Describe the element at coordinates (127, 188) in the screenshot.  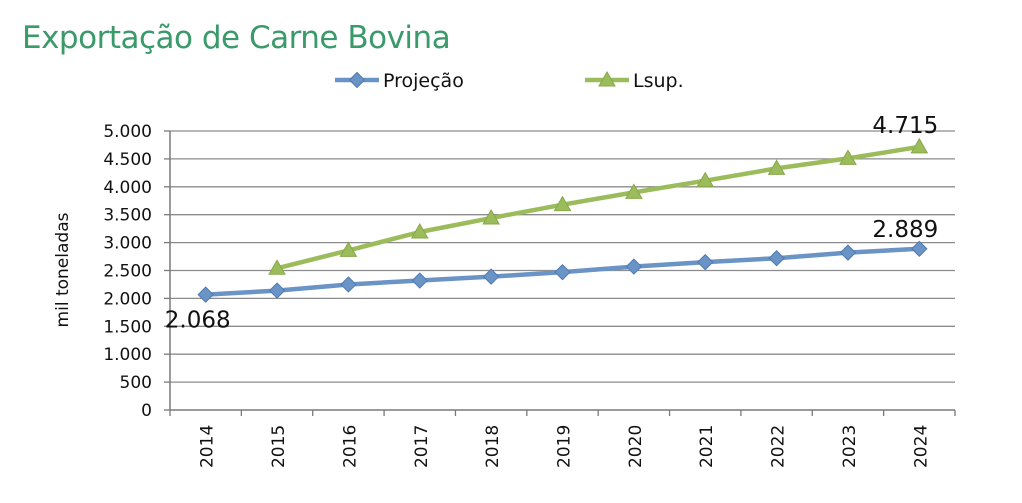
I see `y-tick-label: 4.000` at that location.